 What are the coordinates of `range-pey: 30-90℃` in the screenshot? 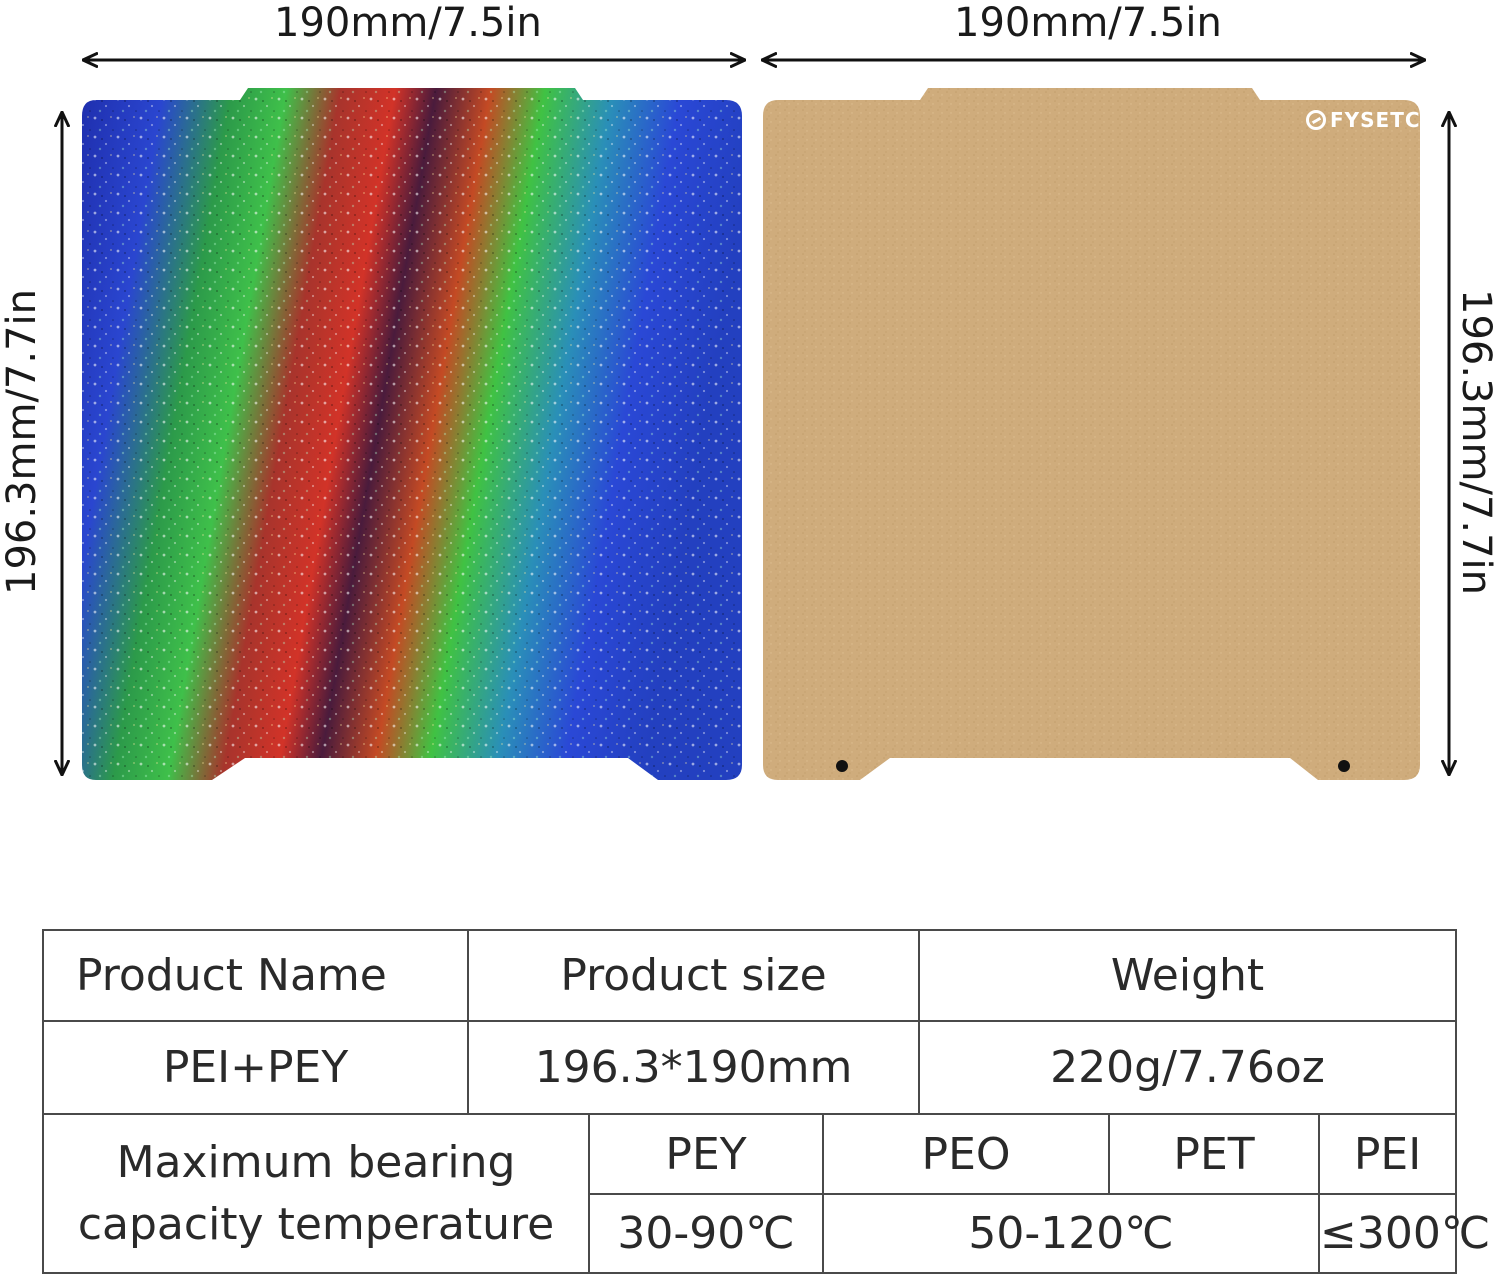 It's located at (706, 1233).